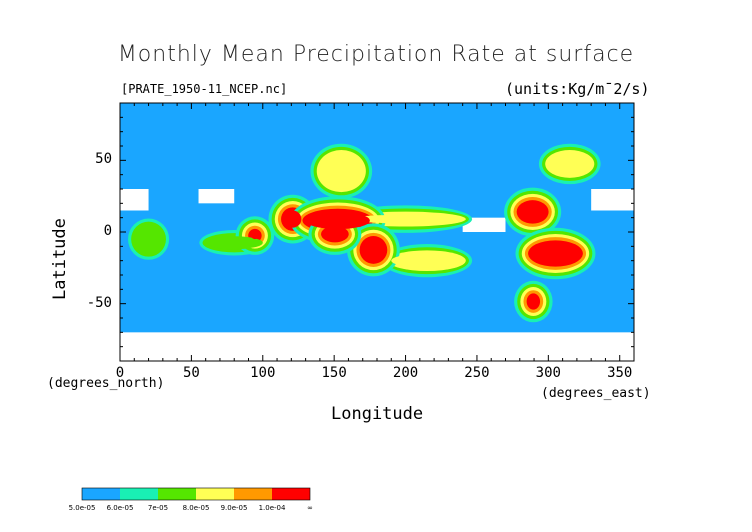 The height and width of the screenshot is (532, 752). I want to click on x-axis-label: Longitude, so click(377, 414).